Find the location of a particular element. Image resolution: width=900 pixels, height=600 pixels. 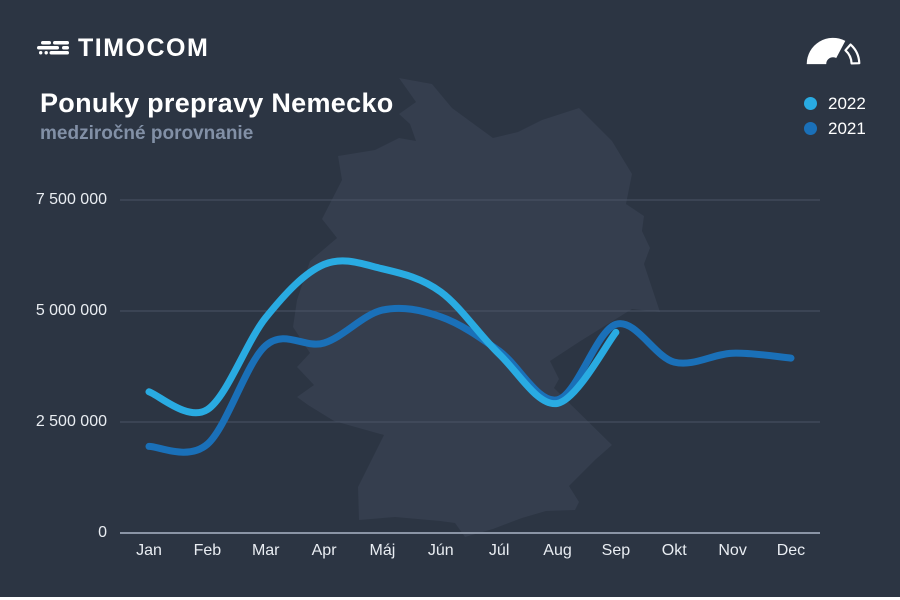

page-title: Ponuky prepravy Nemecko is located at coordinates (217, 103).